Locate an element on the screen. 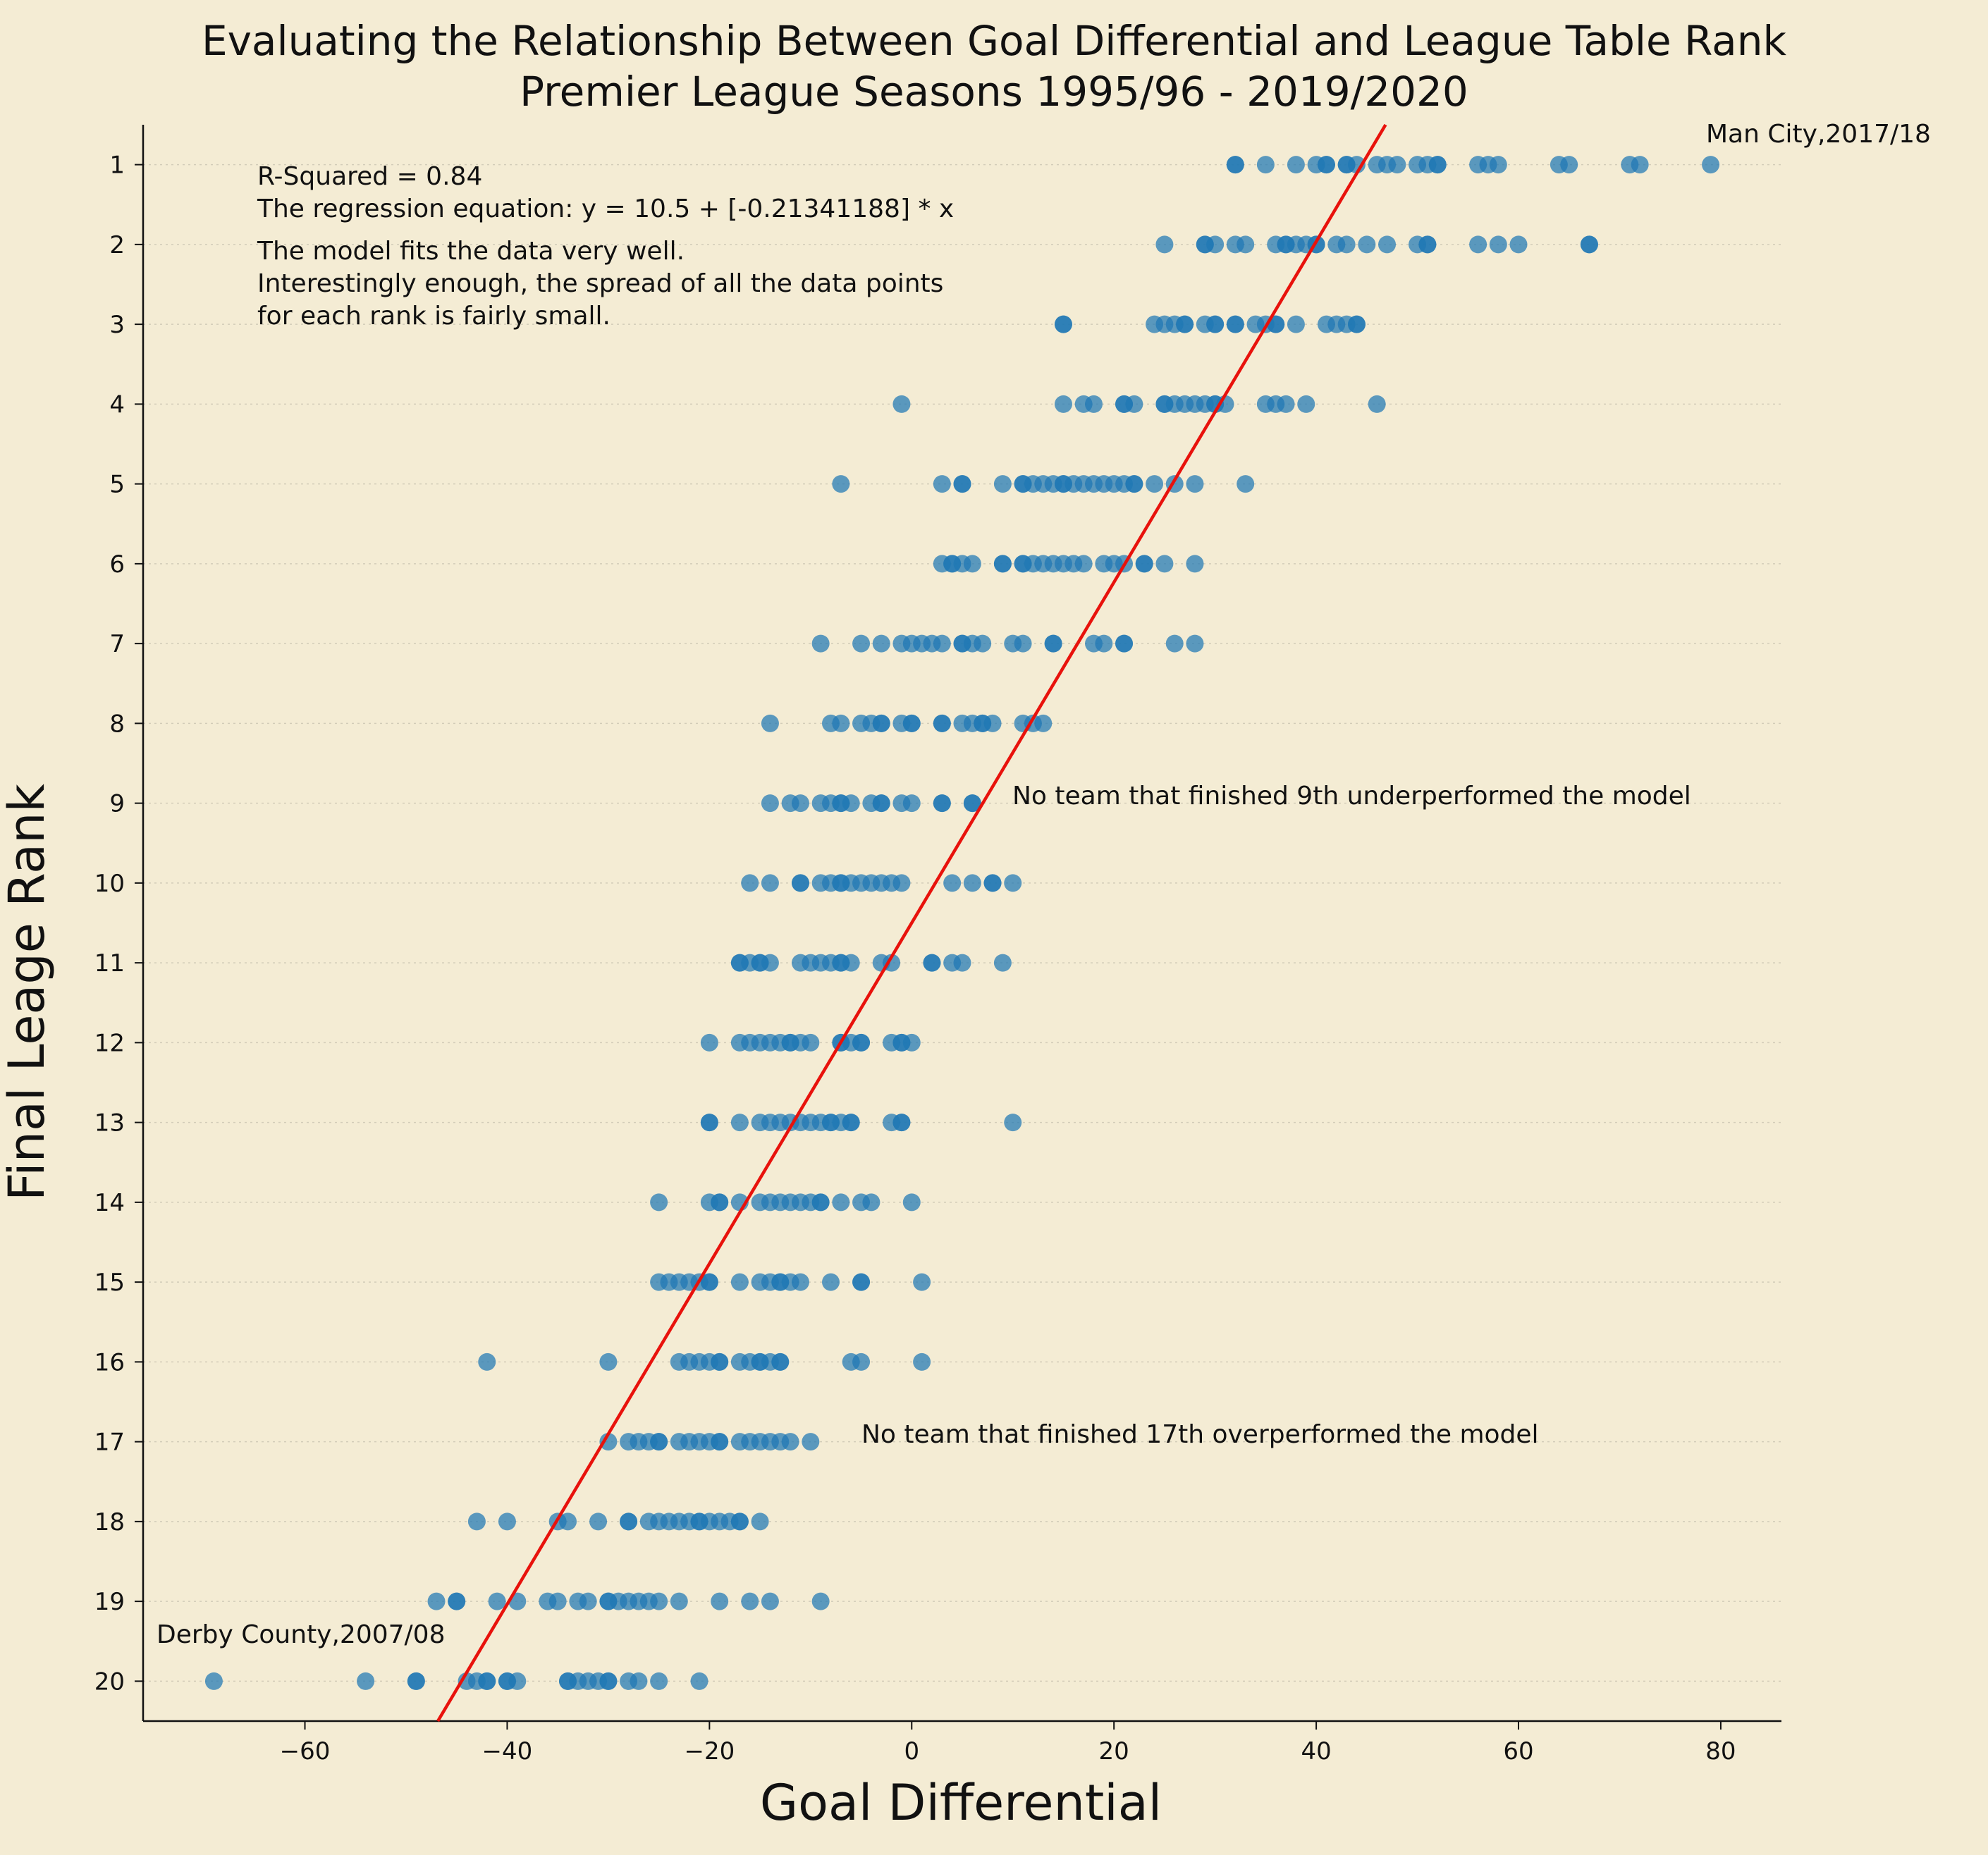 The image size is (1988, 1855). y-axis-label: Final Leage Rank is located at coordinates (28, 992).